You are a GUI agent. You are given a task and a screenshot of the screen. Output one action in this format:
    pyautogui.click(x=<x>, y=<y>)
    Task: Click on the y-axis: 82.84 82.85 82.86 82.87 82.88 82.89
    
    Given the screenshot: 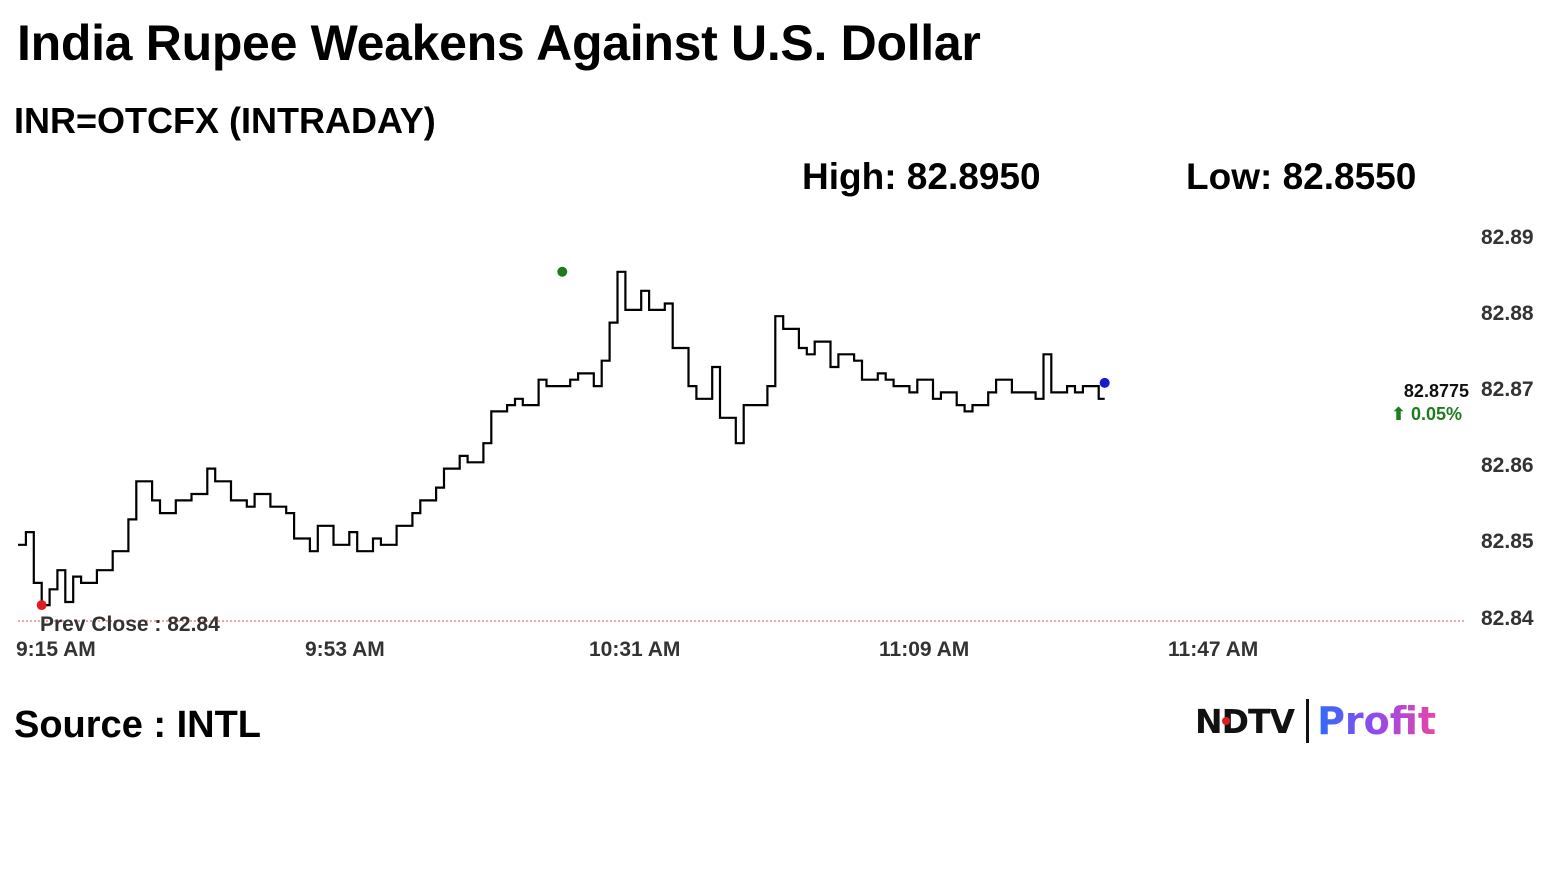 What is the action you would take?
    pyautogui.click(x=1507, y=428)
    